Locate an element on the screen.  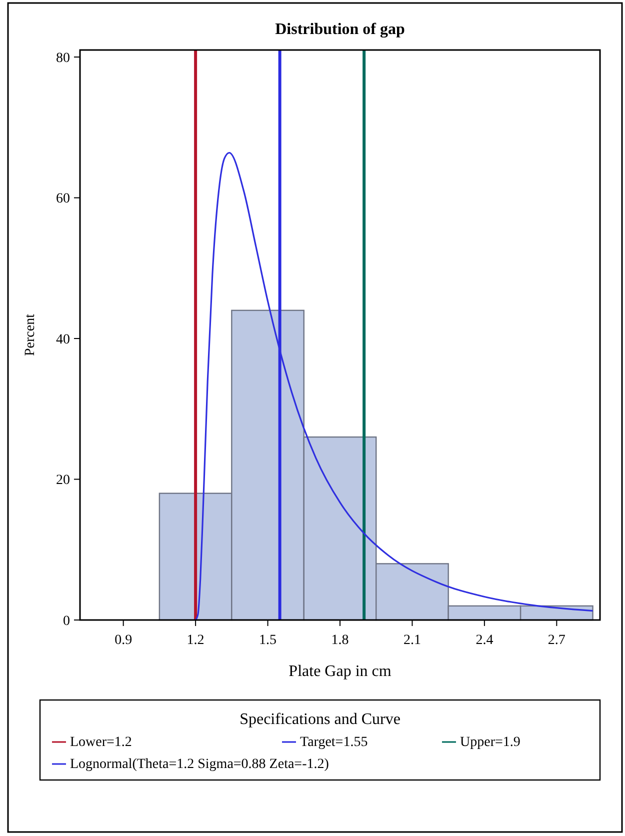
x-axis-title: Plate Gap in cm is located at coordinates (340, 671).